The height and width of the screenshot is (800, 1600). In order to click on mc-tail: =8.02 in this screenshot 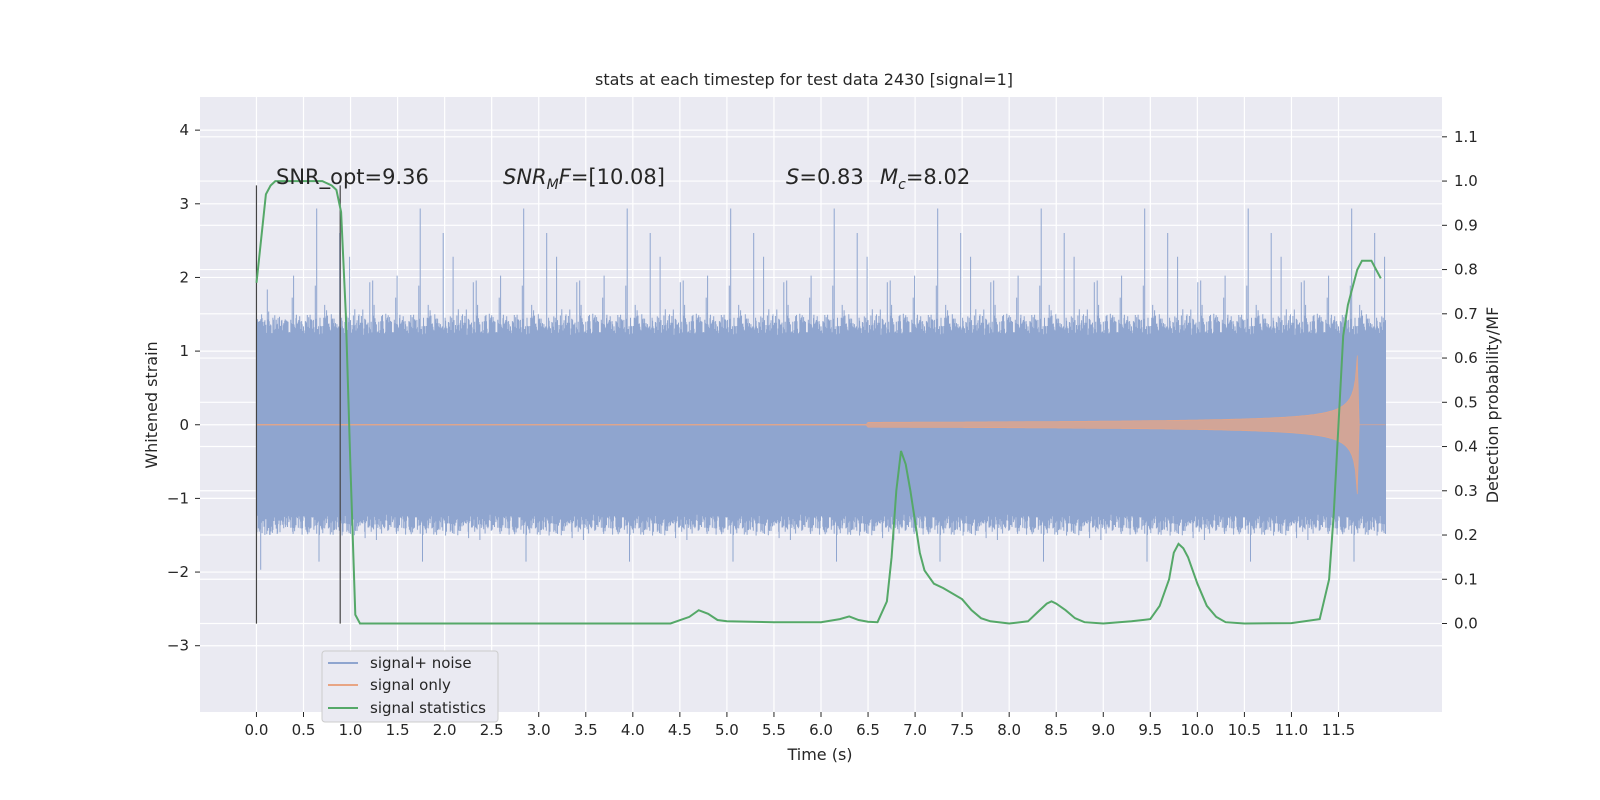, I will do `click(938, 177)`.